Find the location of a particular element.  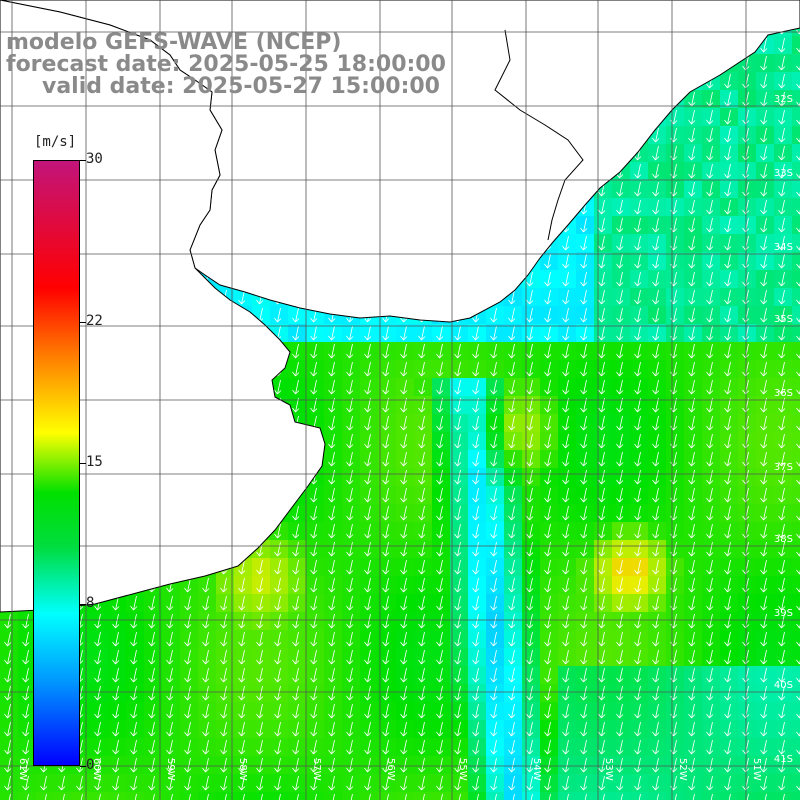

latitude-label: 40S is located at coordinates (783, 685).